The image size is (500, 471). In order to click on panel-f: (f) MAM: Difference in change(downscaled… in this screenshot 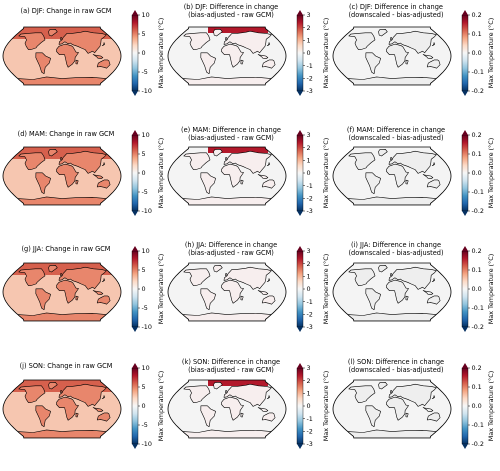, I will do `click(413, 171)`.